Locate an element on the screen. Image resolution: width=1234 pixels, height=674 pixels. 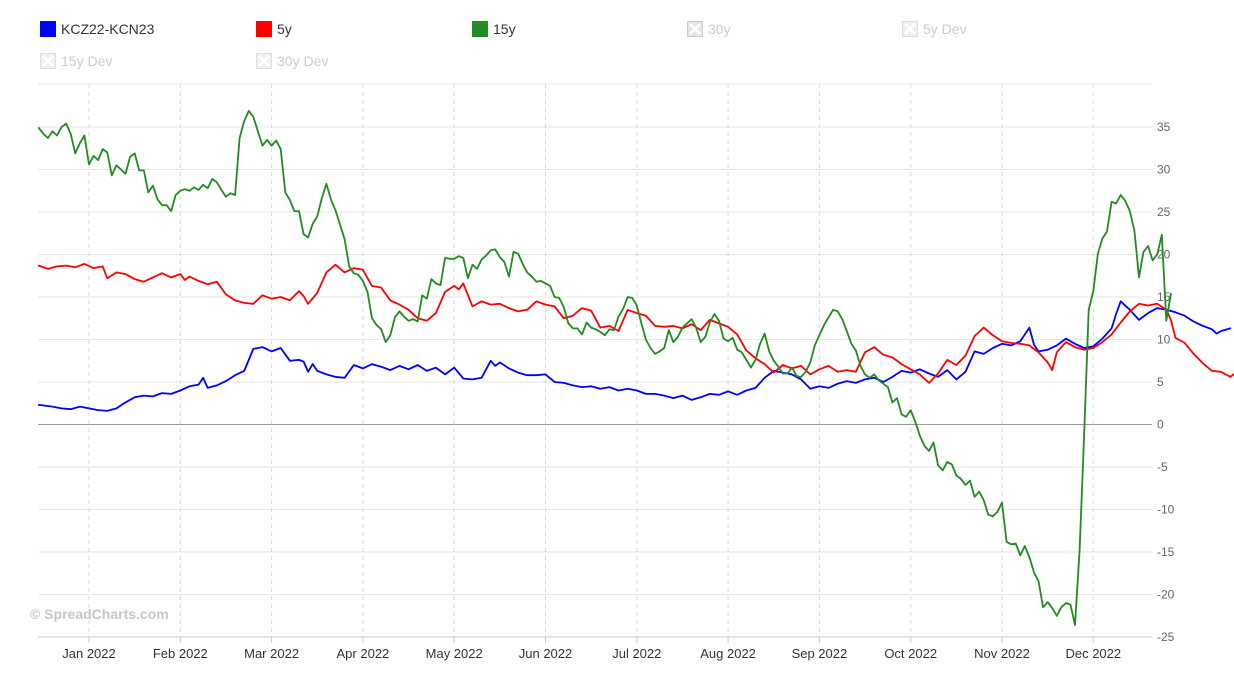
legend-label: KCZ22-KCN23 is located at coordinates (108, 29).